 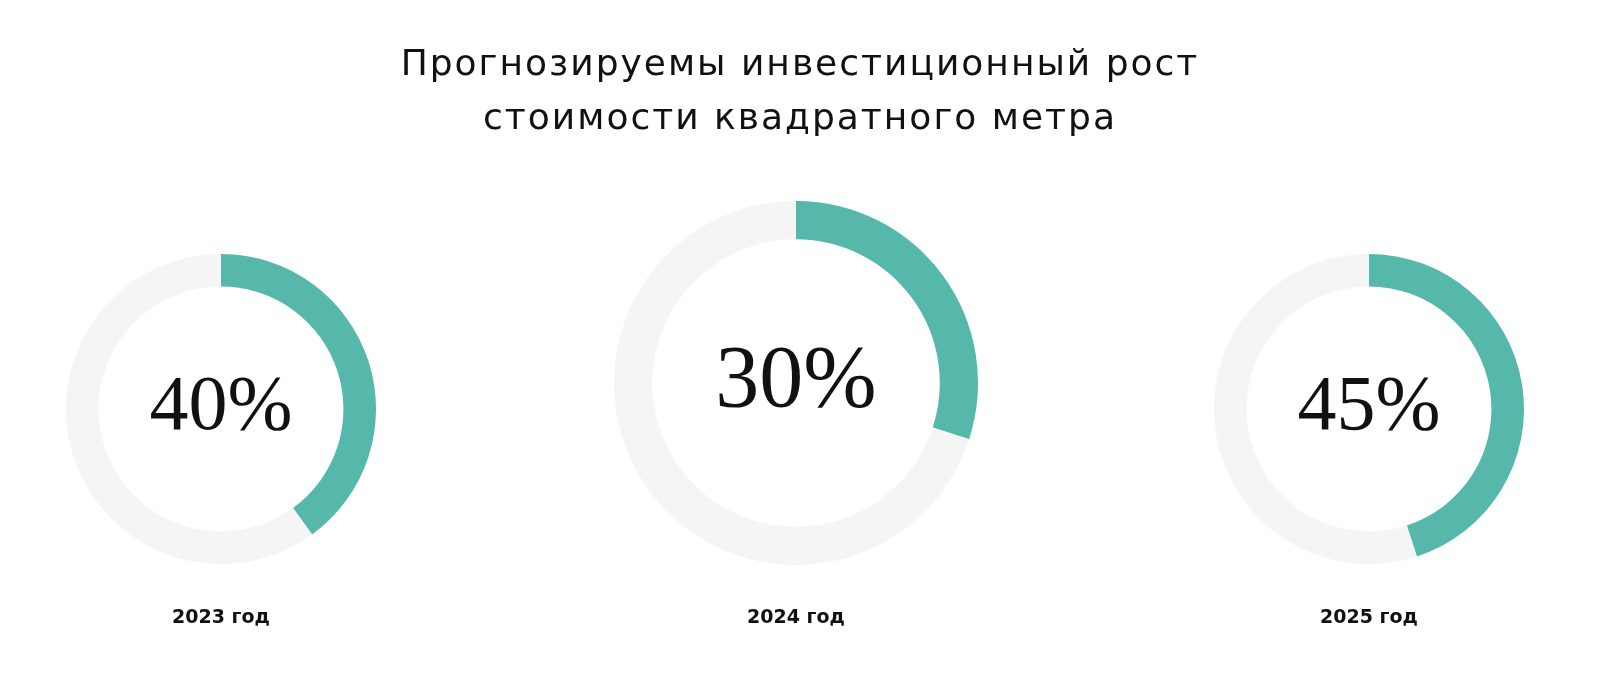 I want to click on text: 2023 год, so click(x=221, y=616).